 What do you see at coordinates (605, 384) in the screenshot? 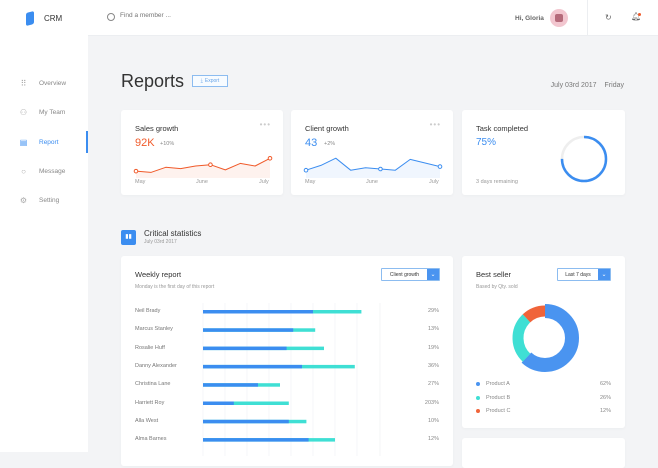
I see `legend-value: 62%` at bounding box center [605, 384].